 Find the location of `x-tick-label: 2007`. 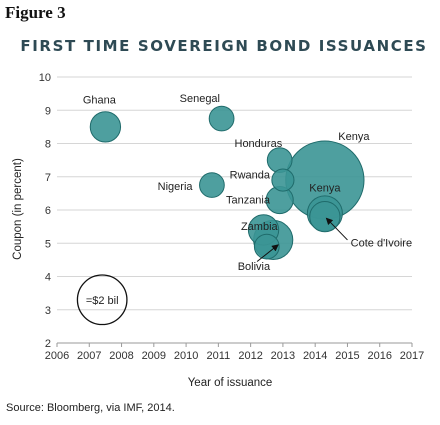

x-tick-label: 2007 is located at coordinates (89, 356).